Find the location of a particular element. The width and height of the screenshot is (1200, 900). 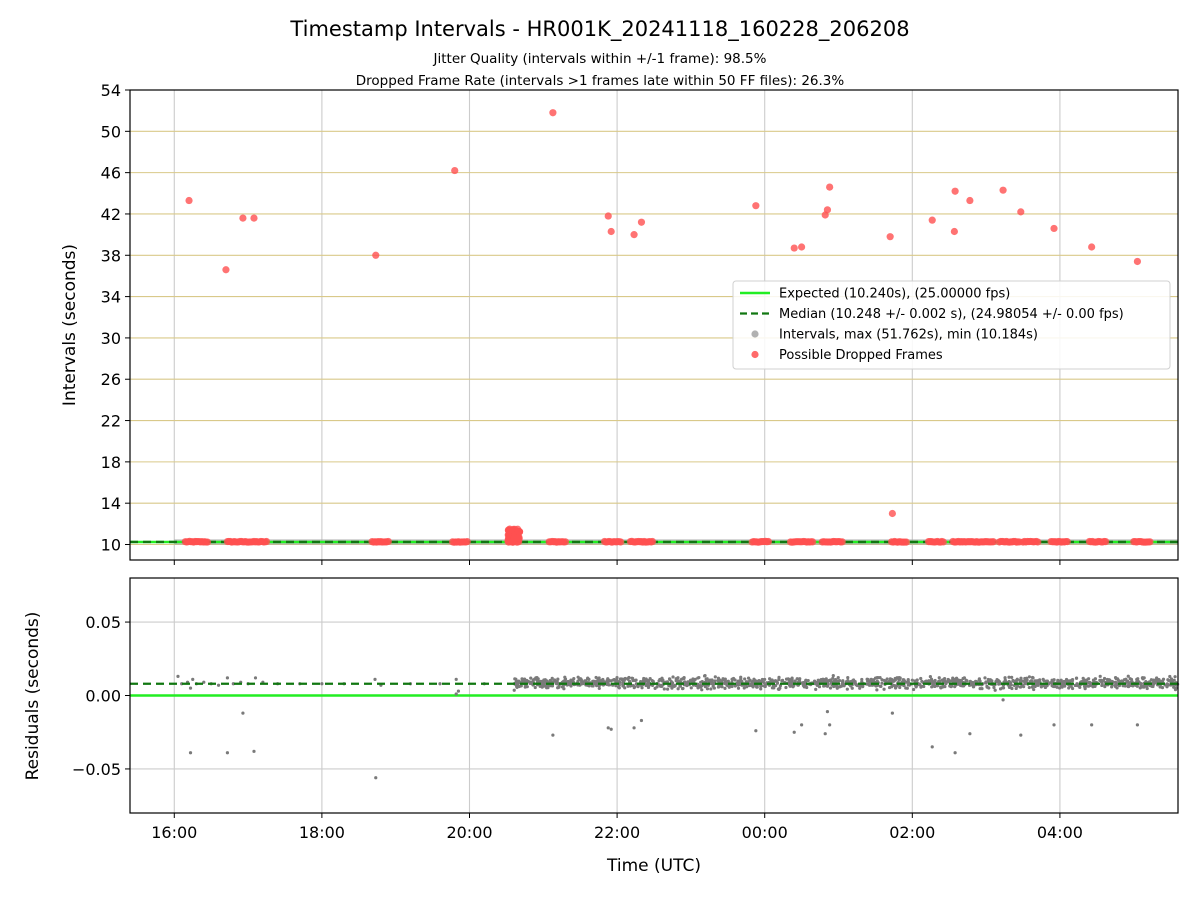

x-tick-label-4: 00:00 is located at coordinates (765, 832).